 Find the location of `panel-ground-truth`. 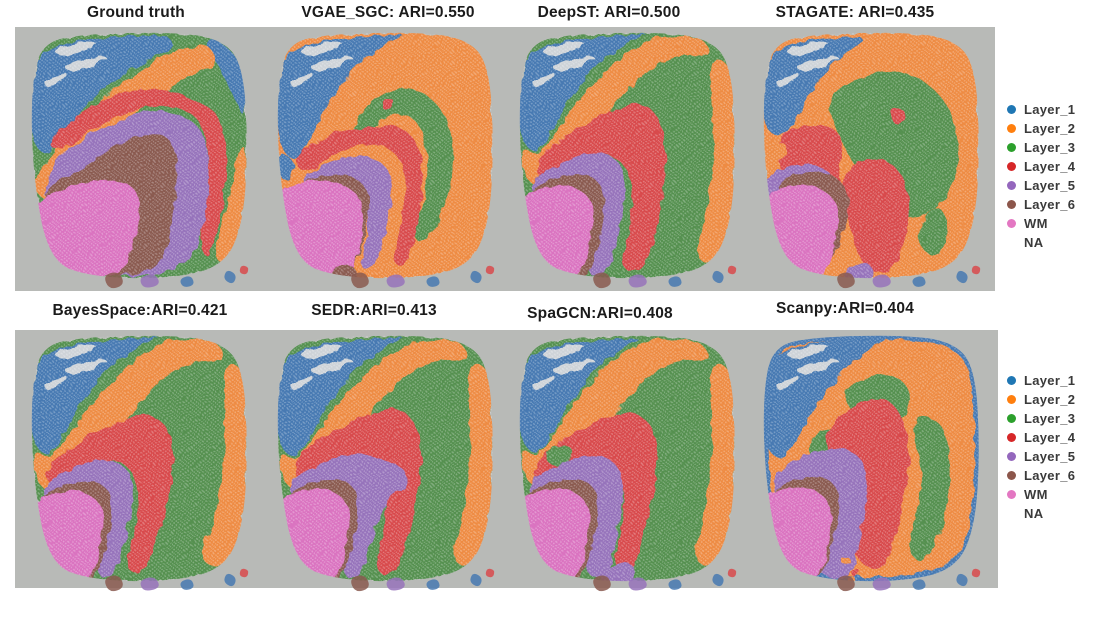

panel-ground-truth is located at coordinates (137, 161).